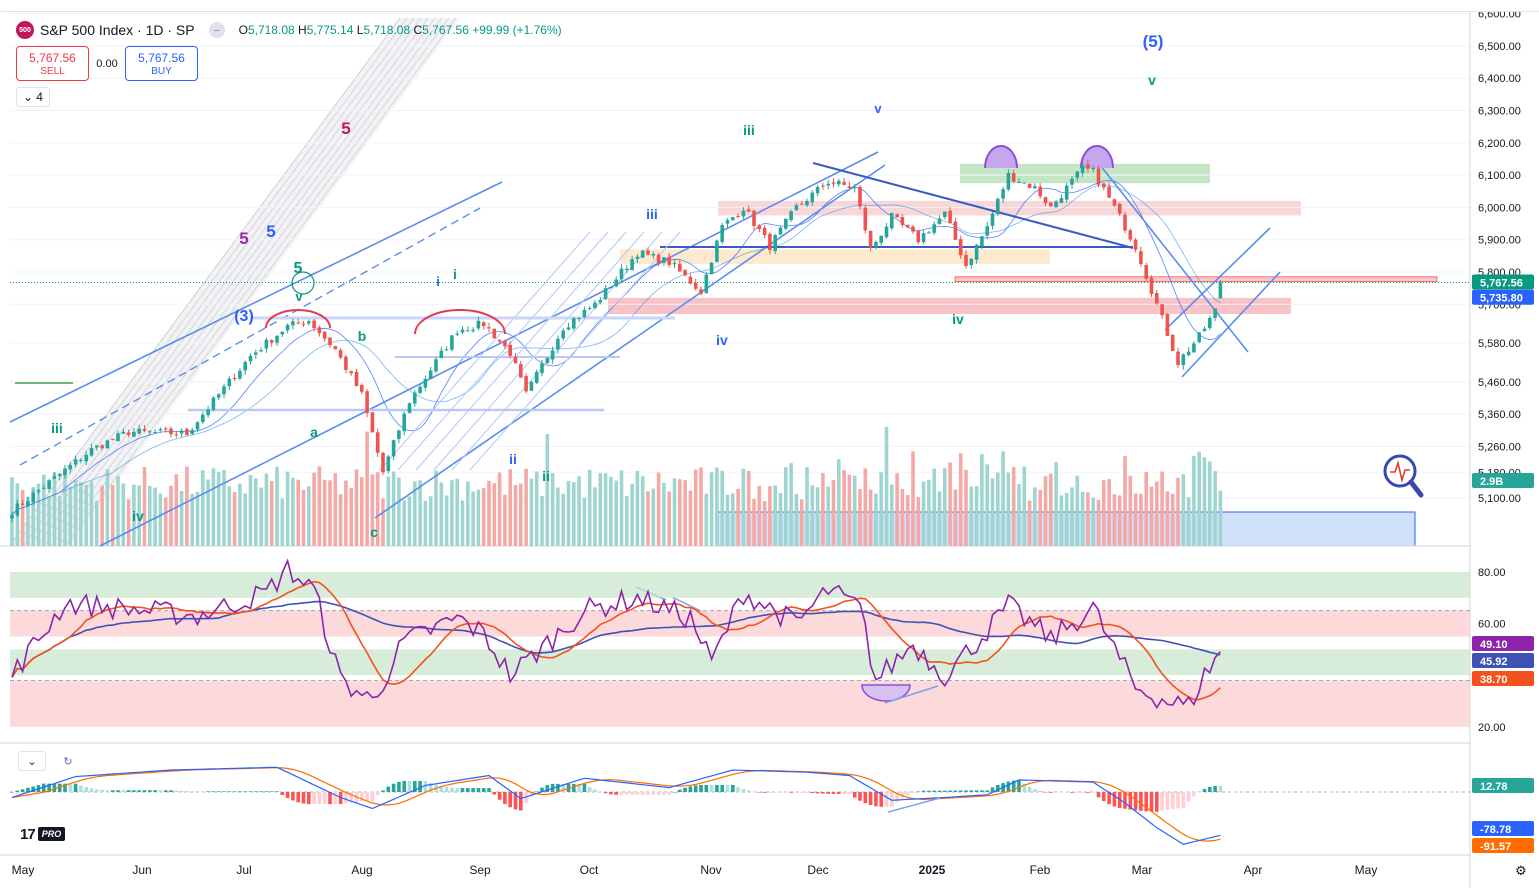 This screenshot has width=1539, height=888. Describe the element at coordinates (32, 761) in the screenshot. I see `chevron-down-icon: ⌄` at that location.